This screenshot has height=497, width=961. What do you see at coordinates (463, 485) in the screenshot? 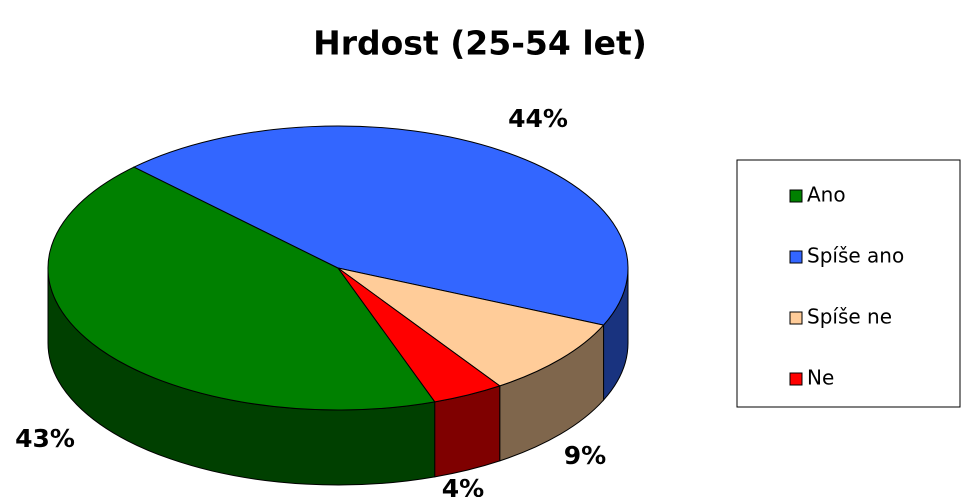
I see `data-label: 4%` at bounding box center [463, 485].